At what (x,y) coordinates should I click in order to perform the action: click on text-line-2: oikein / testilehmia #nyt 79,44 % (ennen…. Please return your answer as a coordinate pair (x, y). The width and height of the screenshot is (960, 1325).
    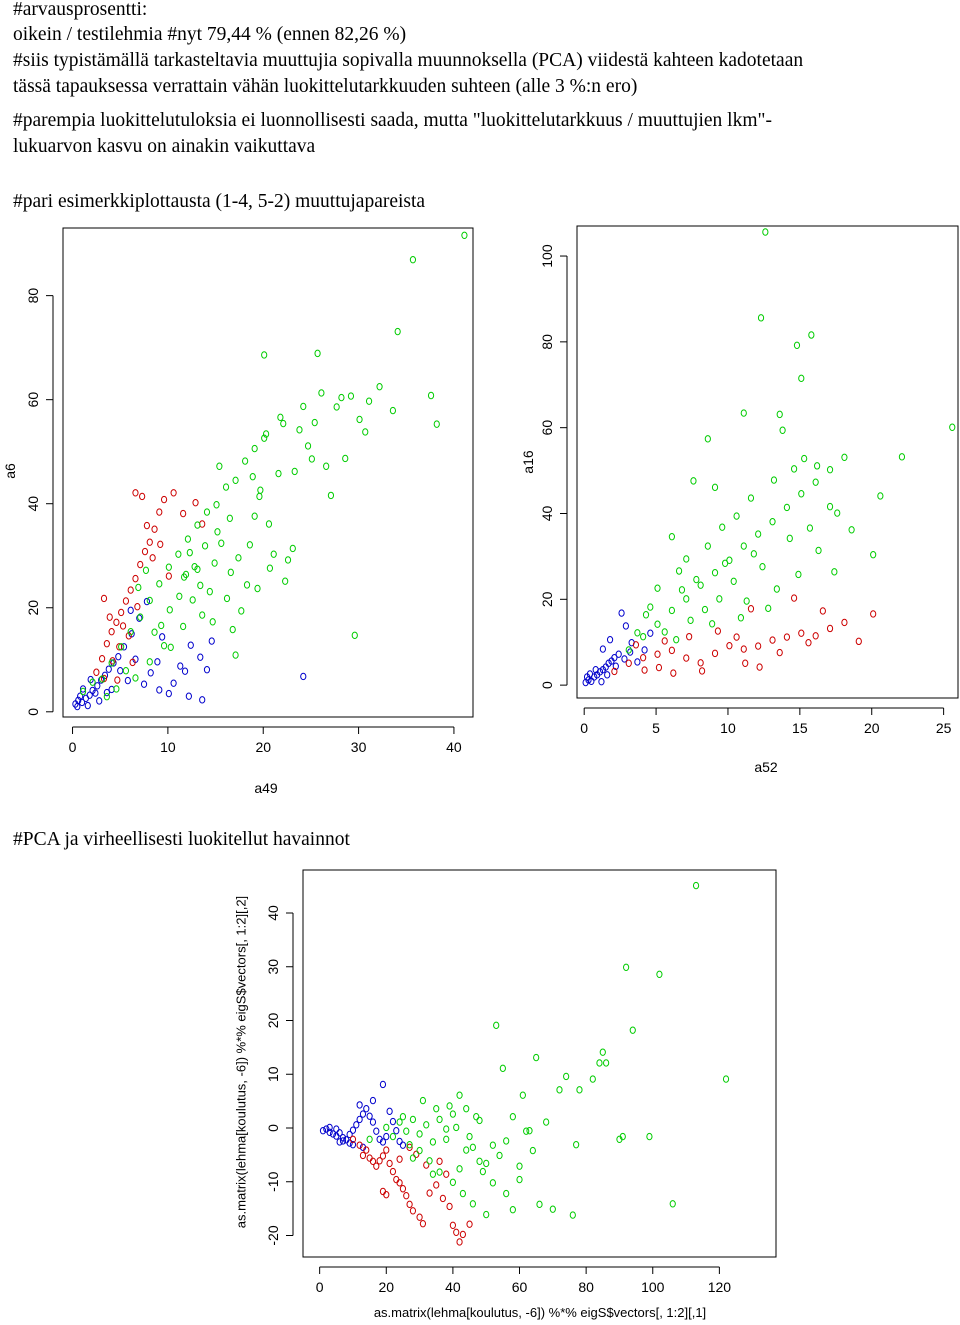
    Looking at the image, I should click on (210, 34).